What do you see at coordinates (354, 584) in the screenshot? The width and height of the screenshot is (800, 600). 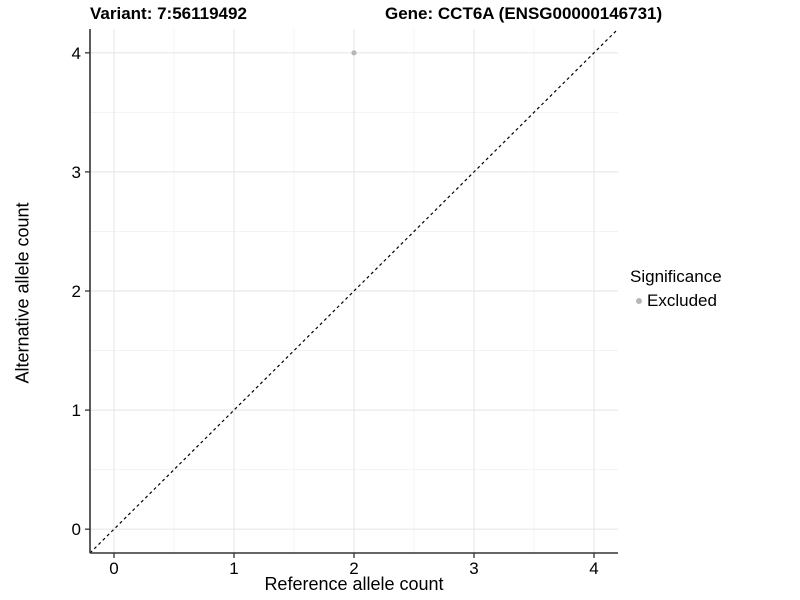 I see `x-axis-title: Reference allele count` at bounding box center [354, 584].